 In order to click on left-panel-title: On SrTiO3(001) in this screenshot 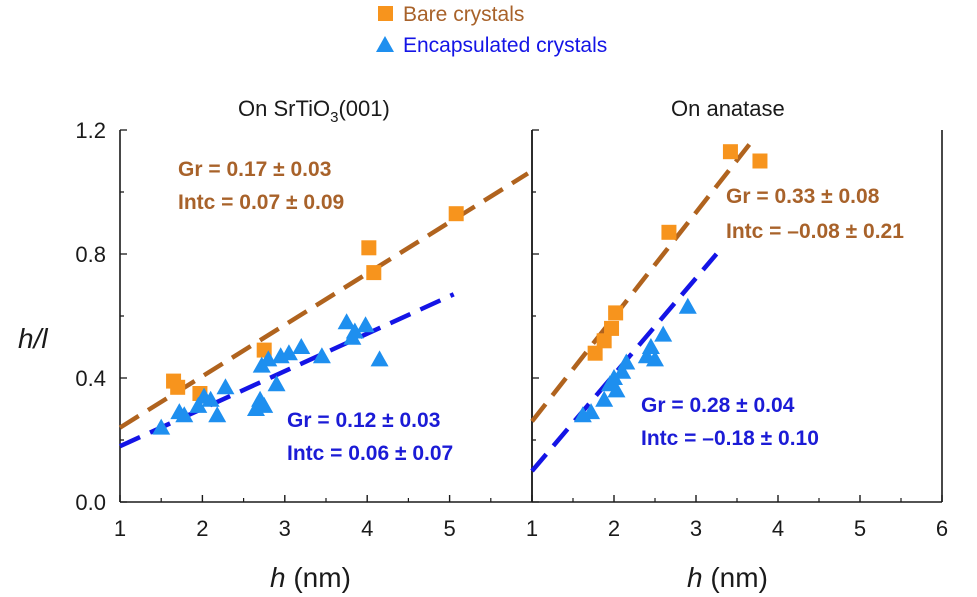, I will do `click(314, 111)`.